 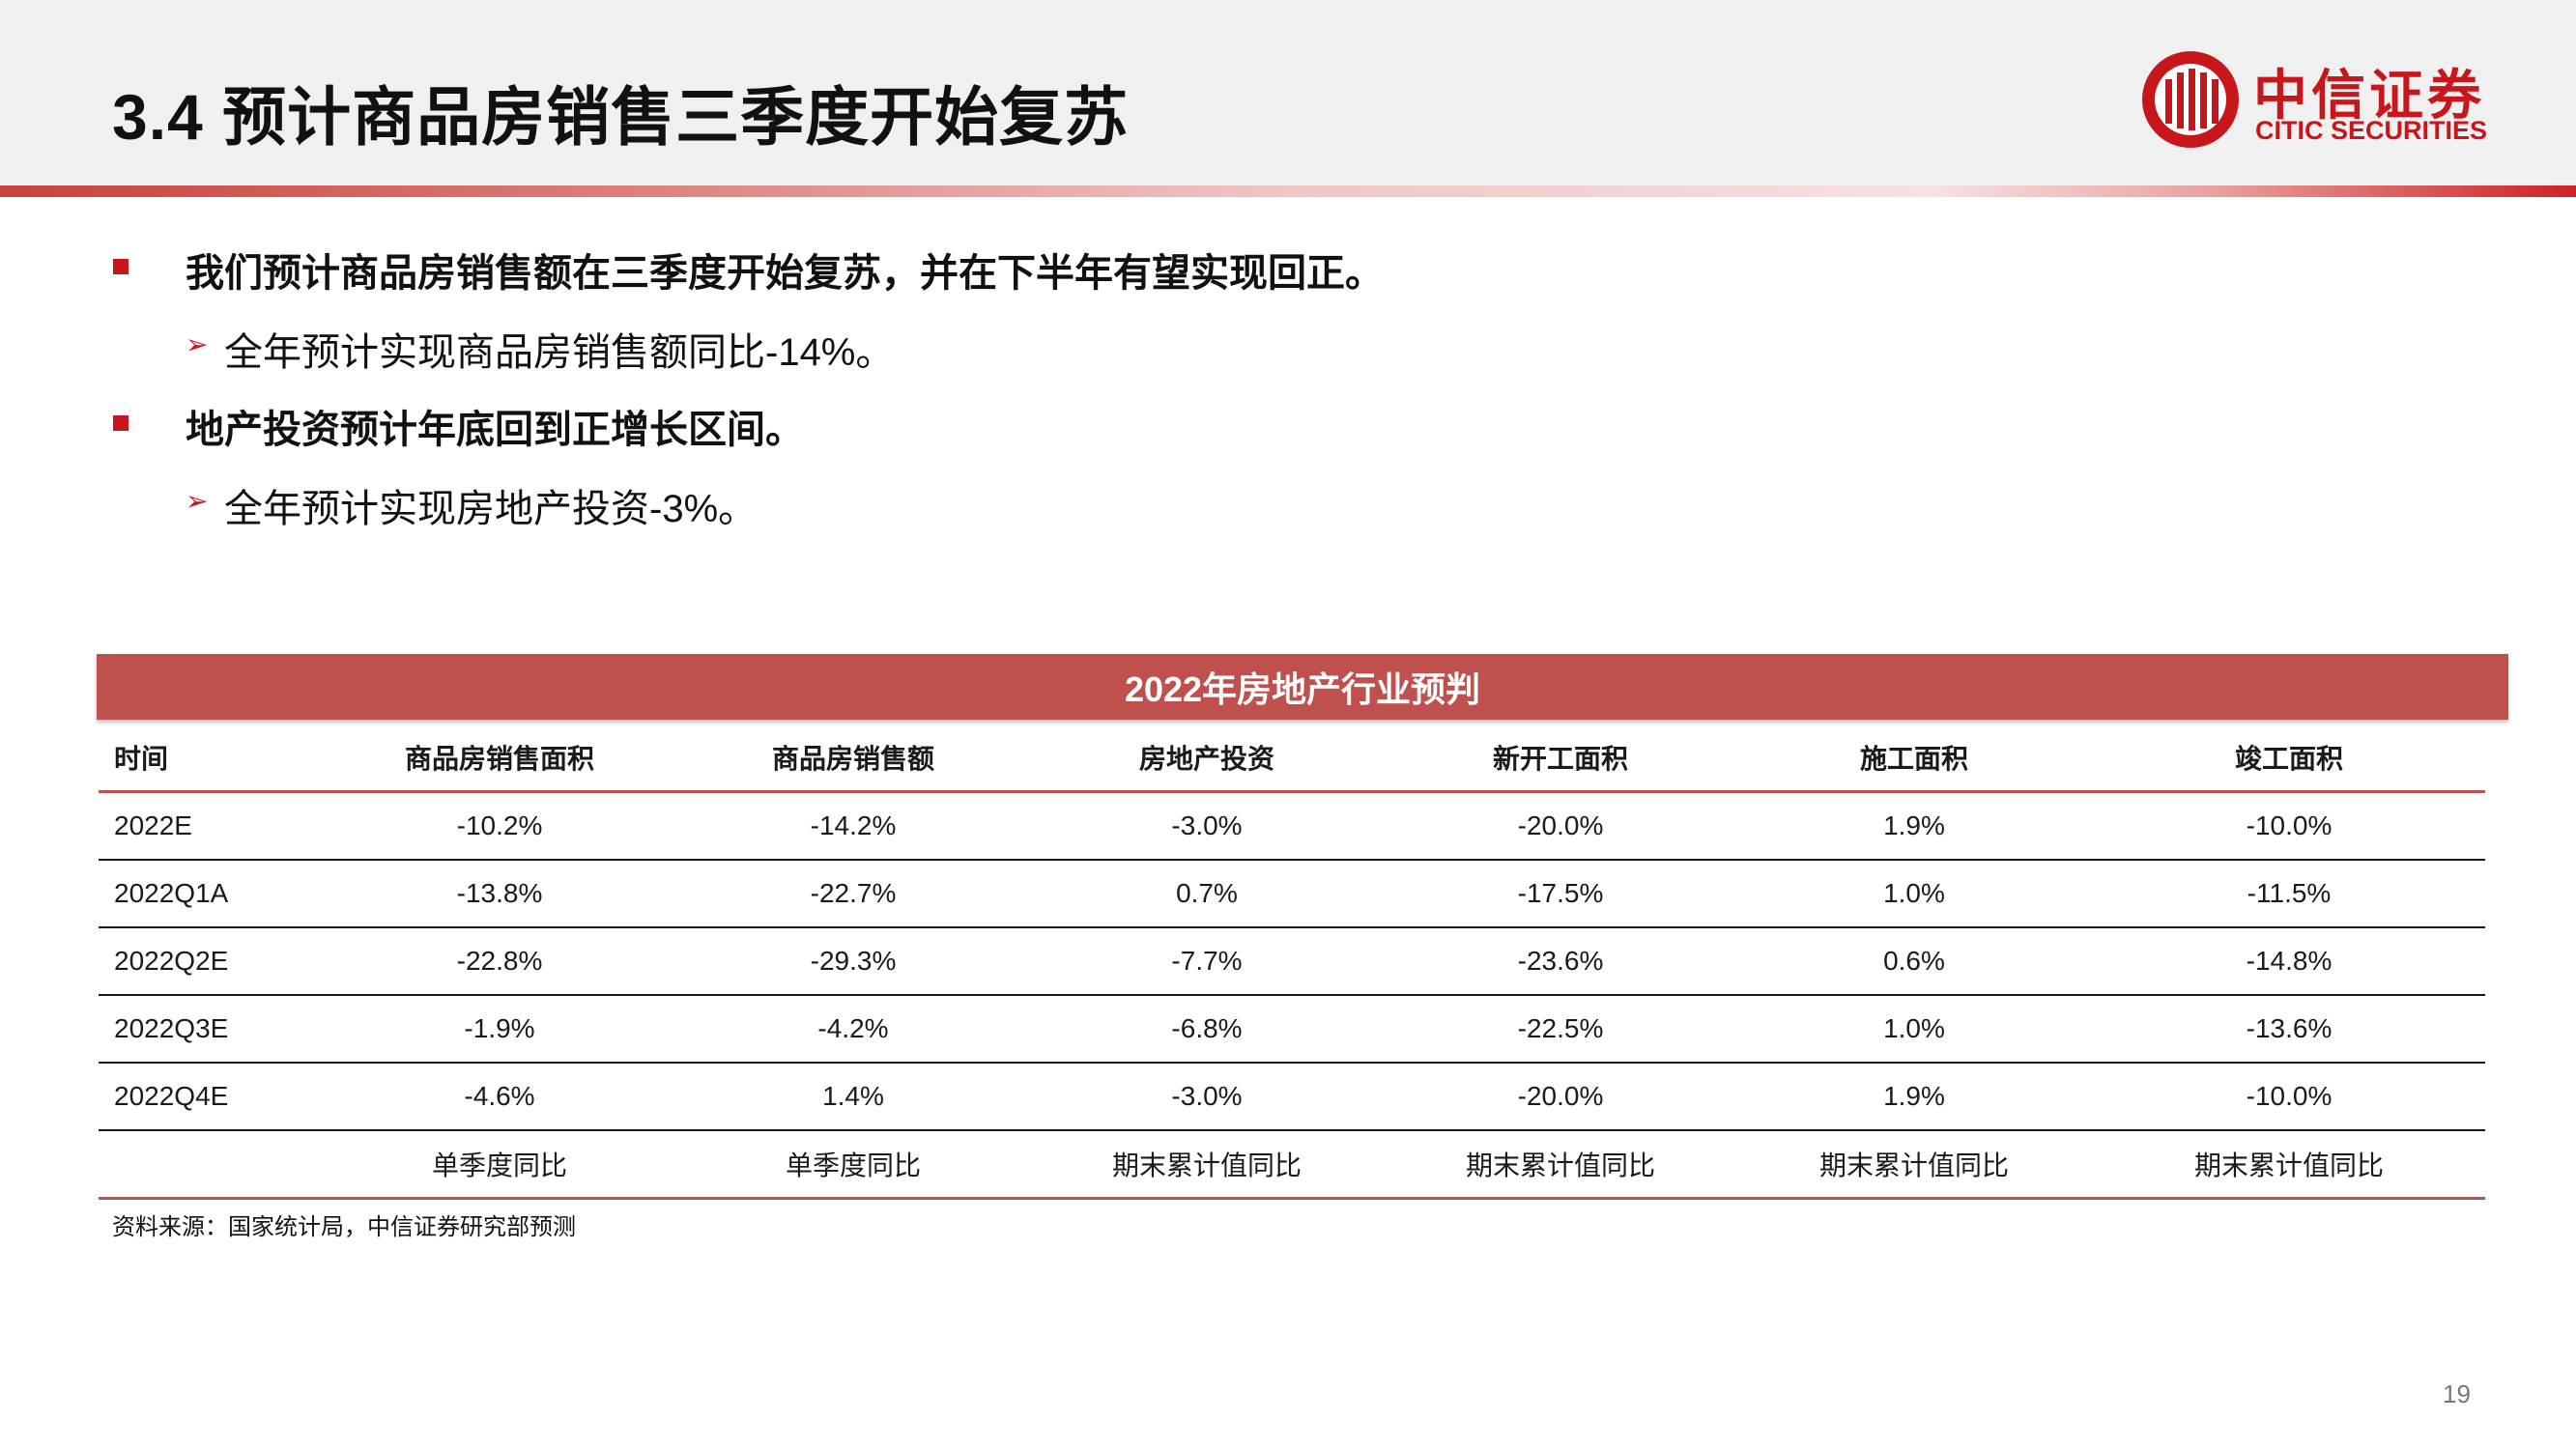 I want to click on logo-english-name: CITIC SECURITIES, so click(x=2371, y=130).